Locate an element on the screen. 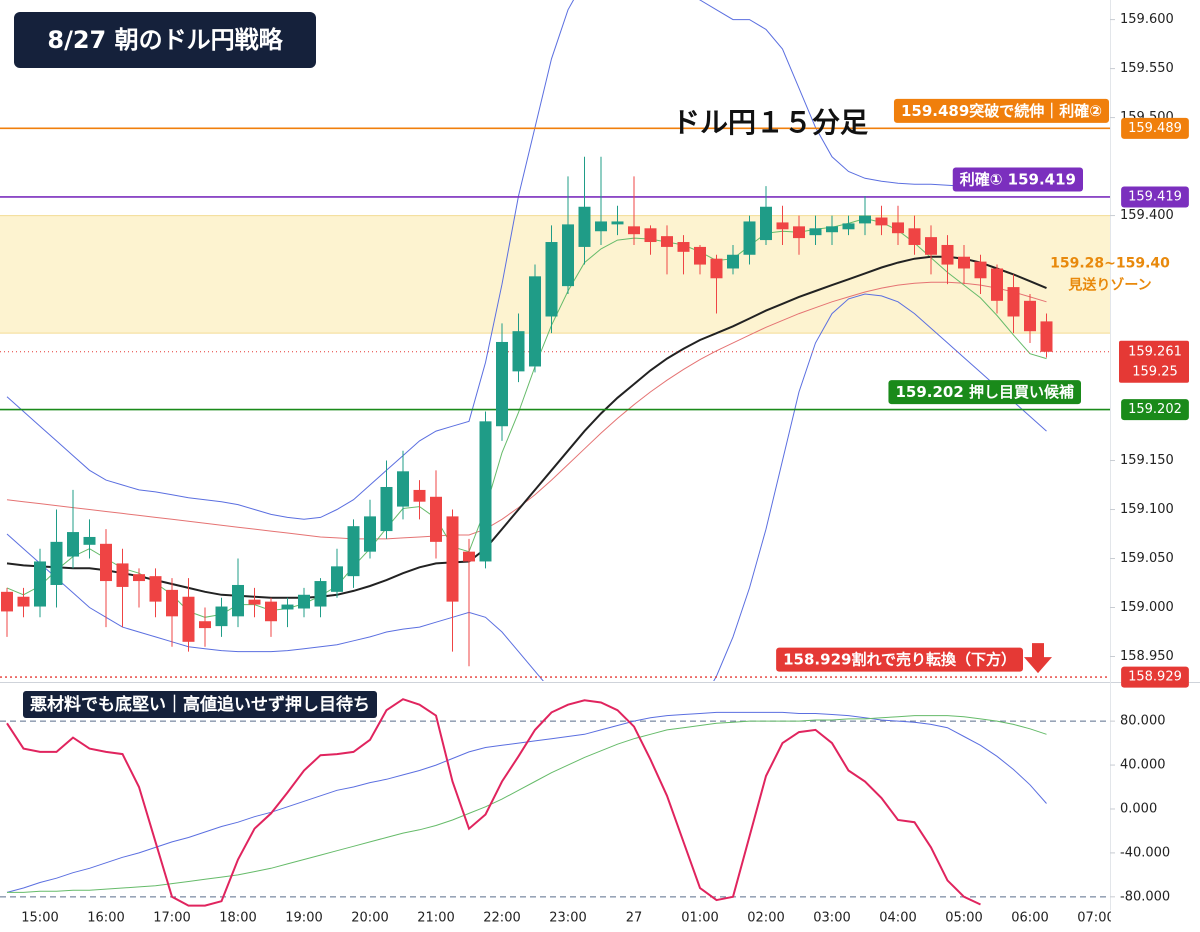 The width and height of the screenshot is (1200, 932). price-tag: 158.929 is located at coordinates (1155, 677).